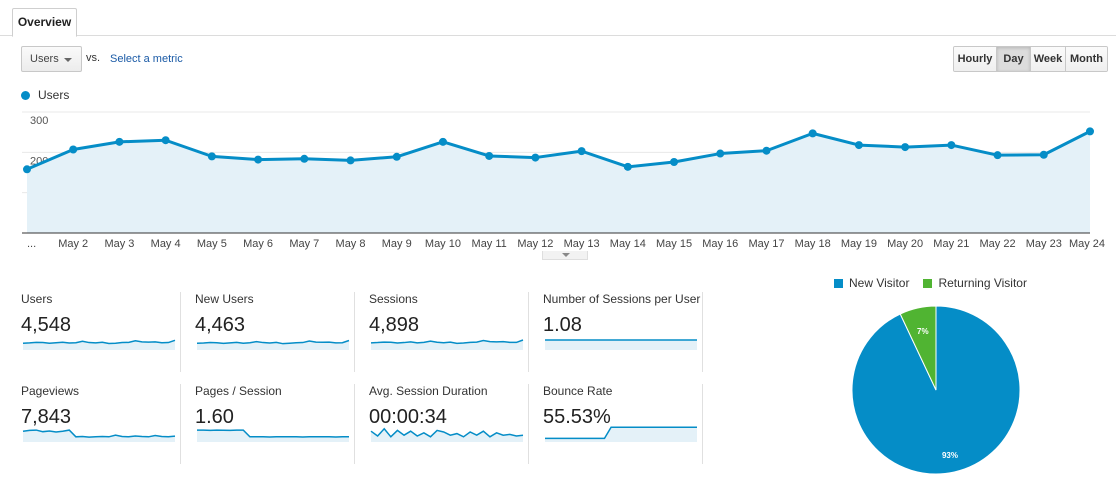 The width and height of the screenshot is (1116, 490). I want to click on metric-value: 7,843, so click(46, 417).